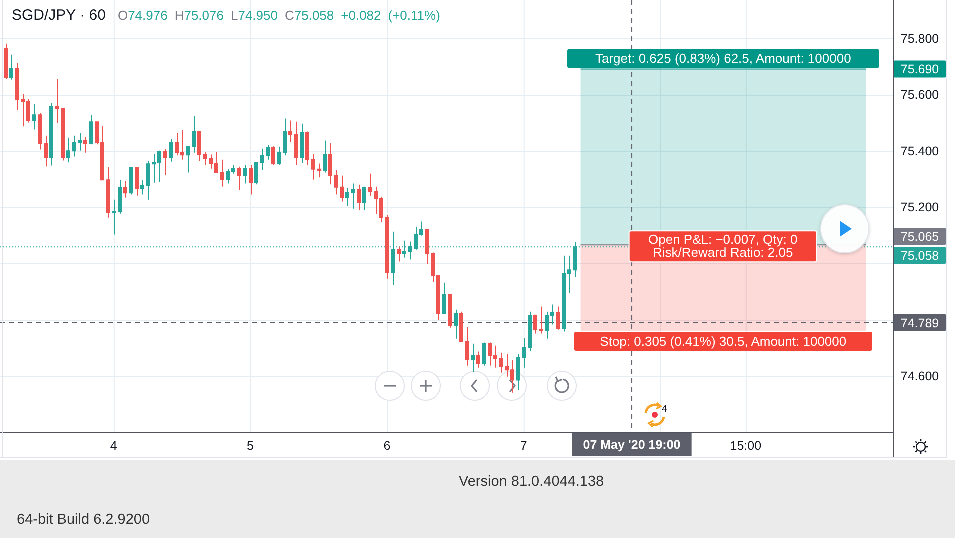 The image size is (955, 538). Describe the element at coordinates (387, 446) in the screenshot. I see `x-tick-label: 6` at that location.